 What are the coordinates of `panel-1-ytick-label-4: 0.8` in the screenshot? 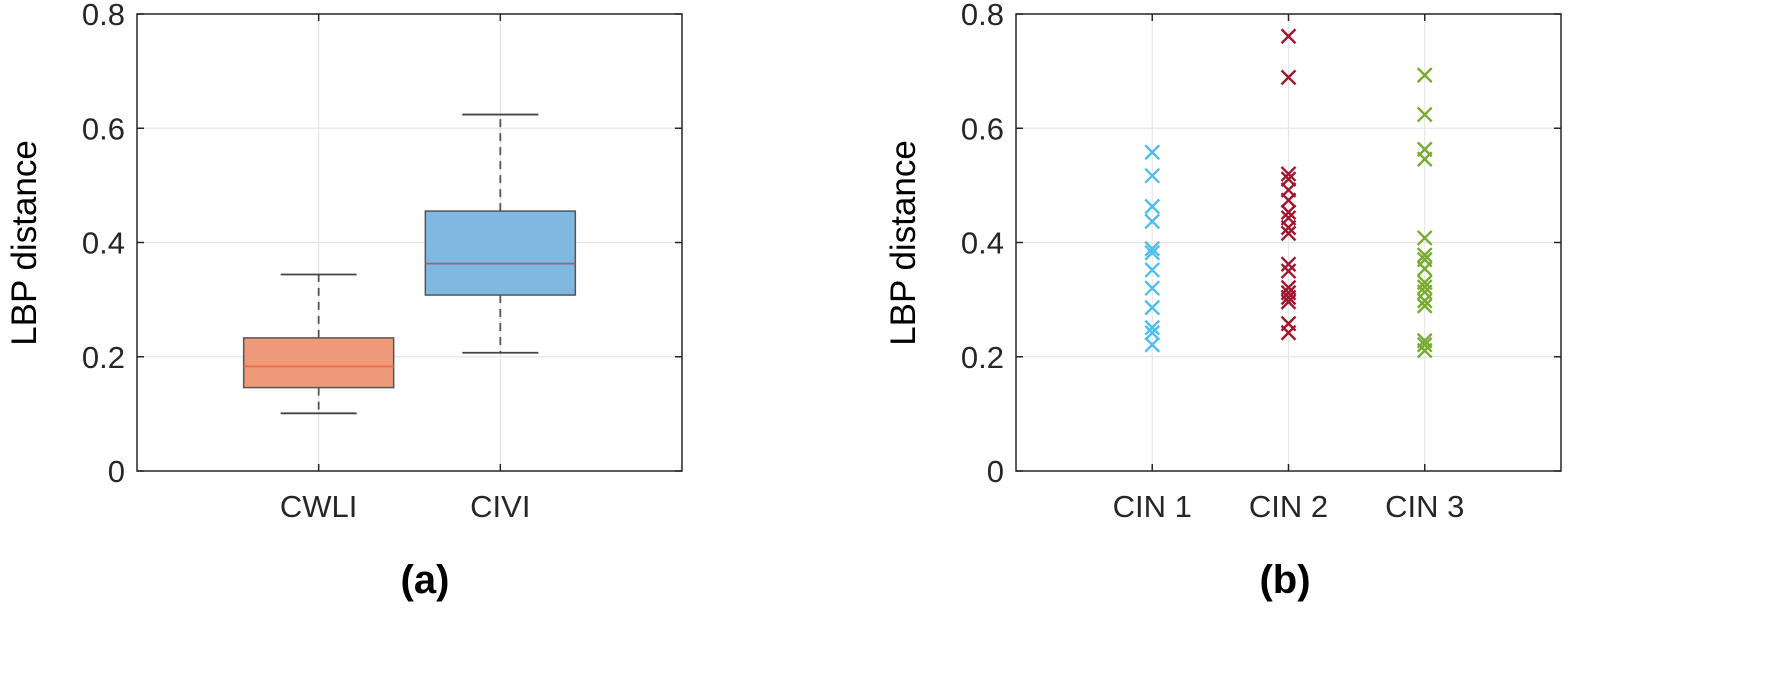 It's located at (982, 16).